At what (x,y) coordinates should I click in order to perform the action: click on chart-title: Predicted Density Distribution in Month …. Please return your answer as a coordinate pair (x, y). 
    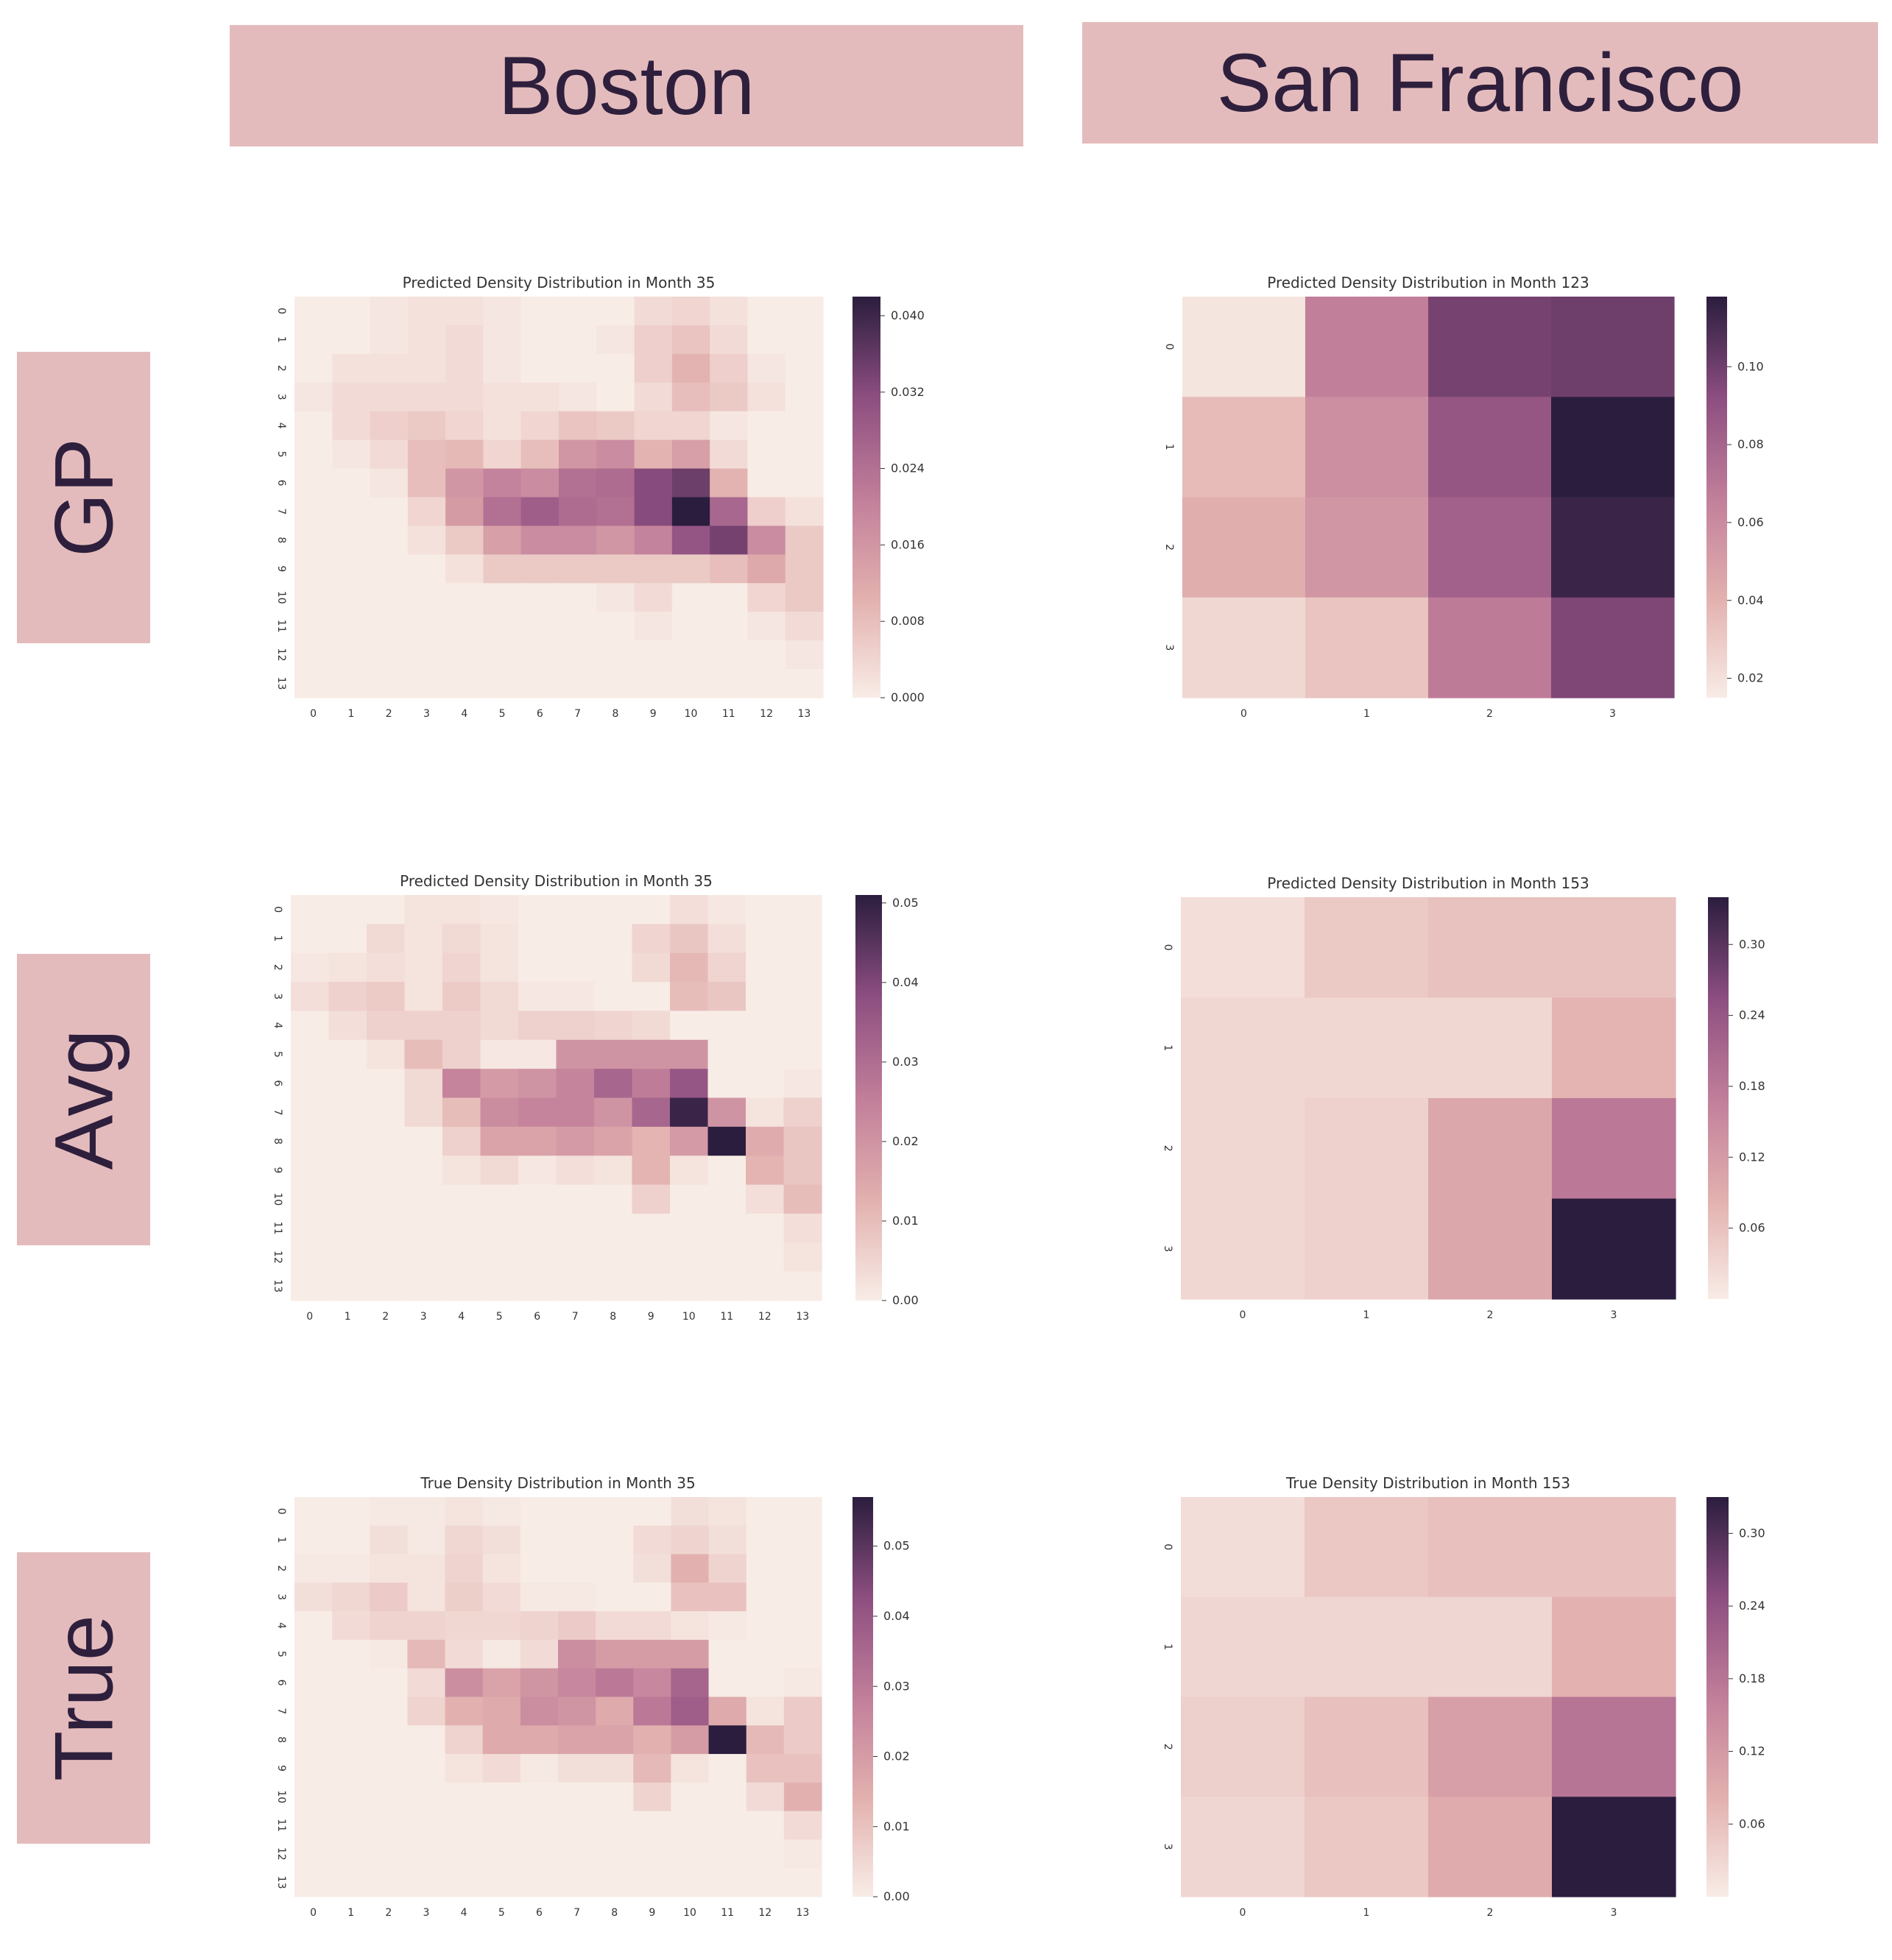
    Looking at the image, I should click on (1428, 282).